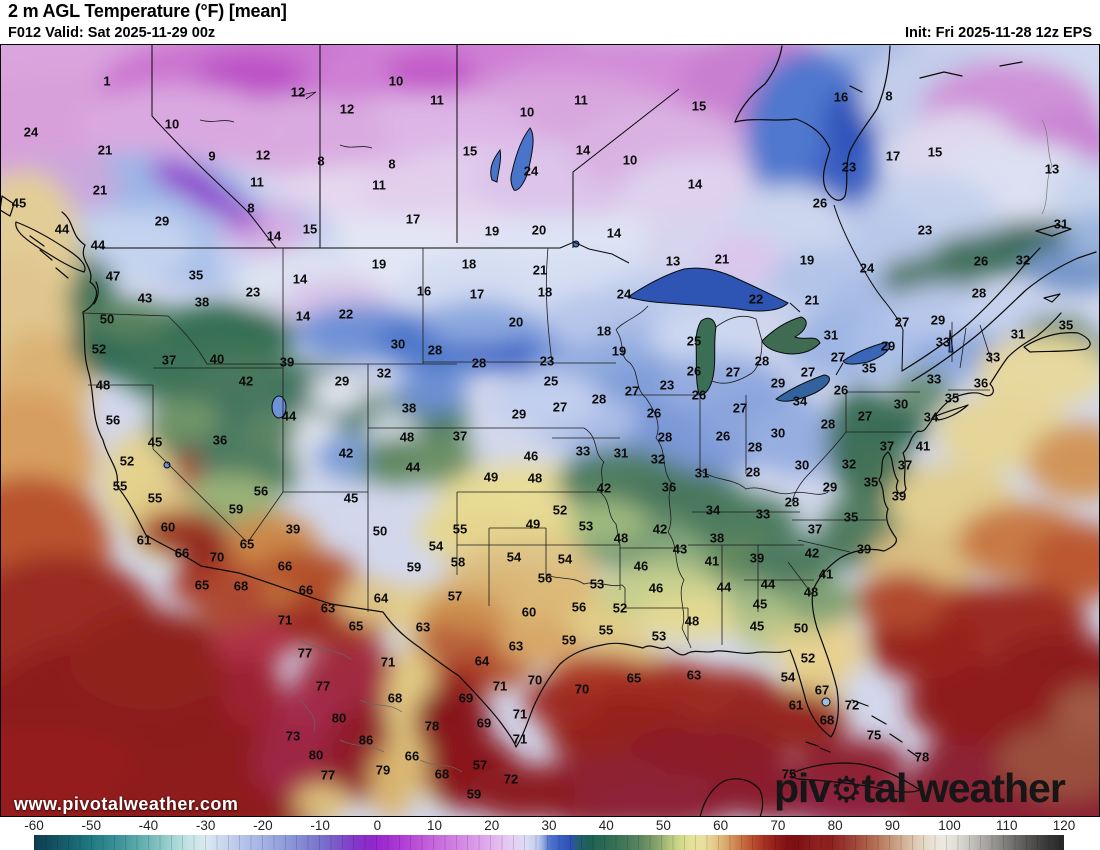 The height and width of the screenshot is (850, 1100). Describe the element at coordinates (205, 825) in the screenshot. I see `colorbar-tick: -30` at that location.